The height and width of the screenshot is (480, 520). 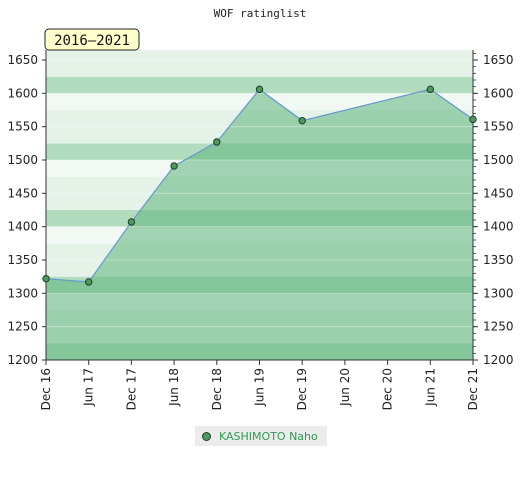 I want to click on y-tick-label: 1350, so click(x=22, y=260).